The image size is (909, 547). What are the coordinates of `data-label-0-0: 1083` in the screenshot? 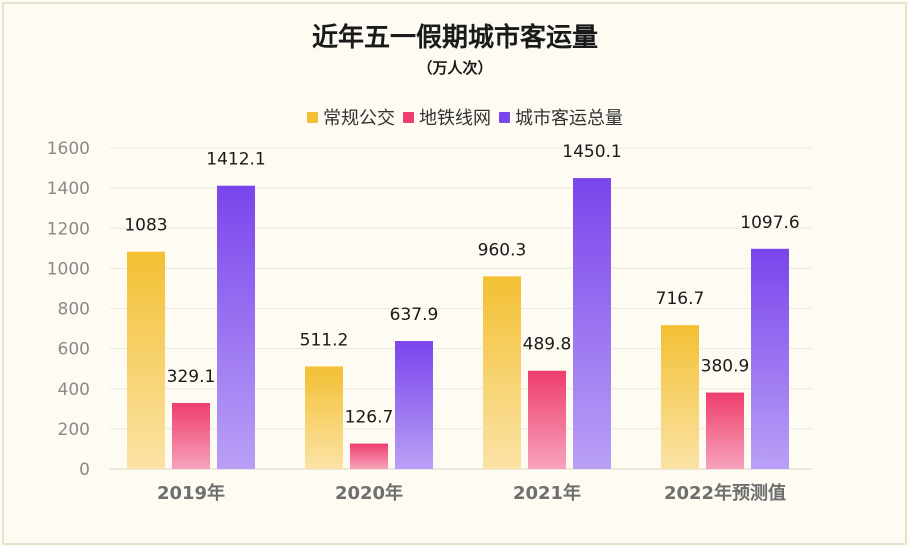 It's located at (145, 226).